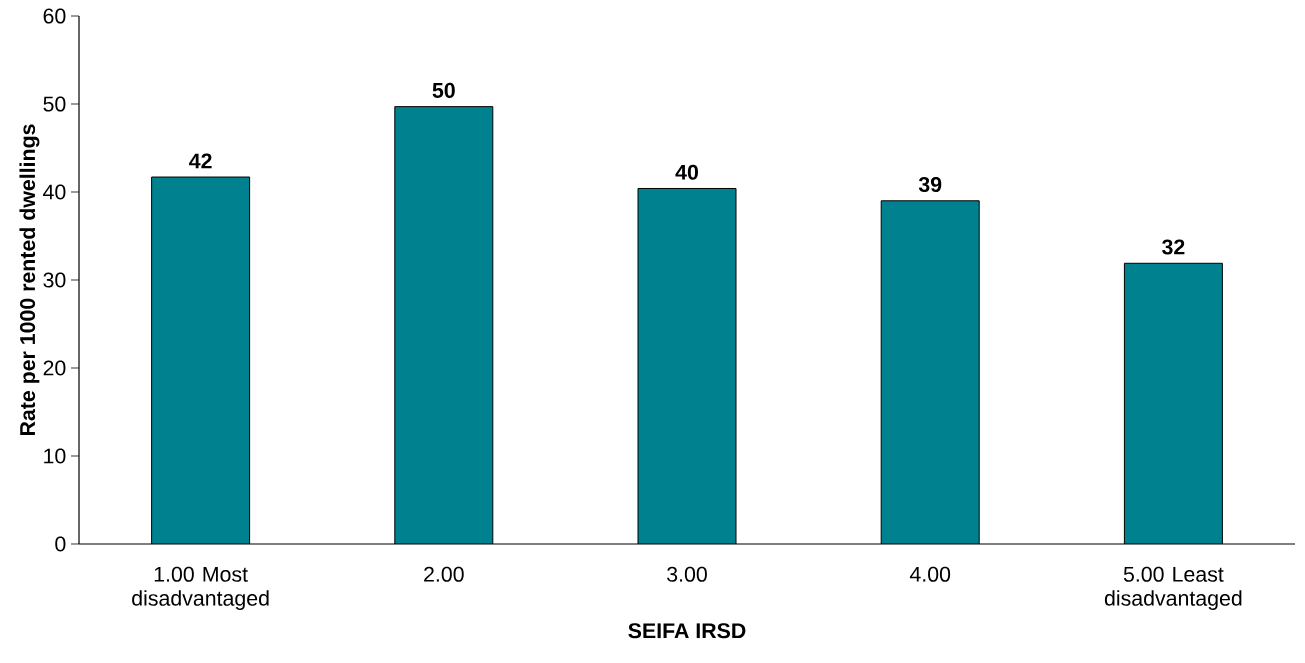  What do you see at coordinates (1173, 588) in the screenshot?
I see `x-tick-label: 5.00 Least disadvantaged` at bounding box center [1173, 588].